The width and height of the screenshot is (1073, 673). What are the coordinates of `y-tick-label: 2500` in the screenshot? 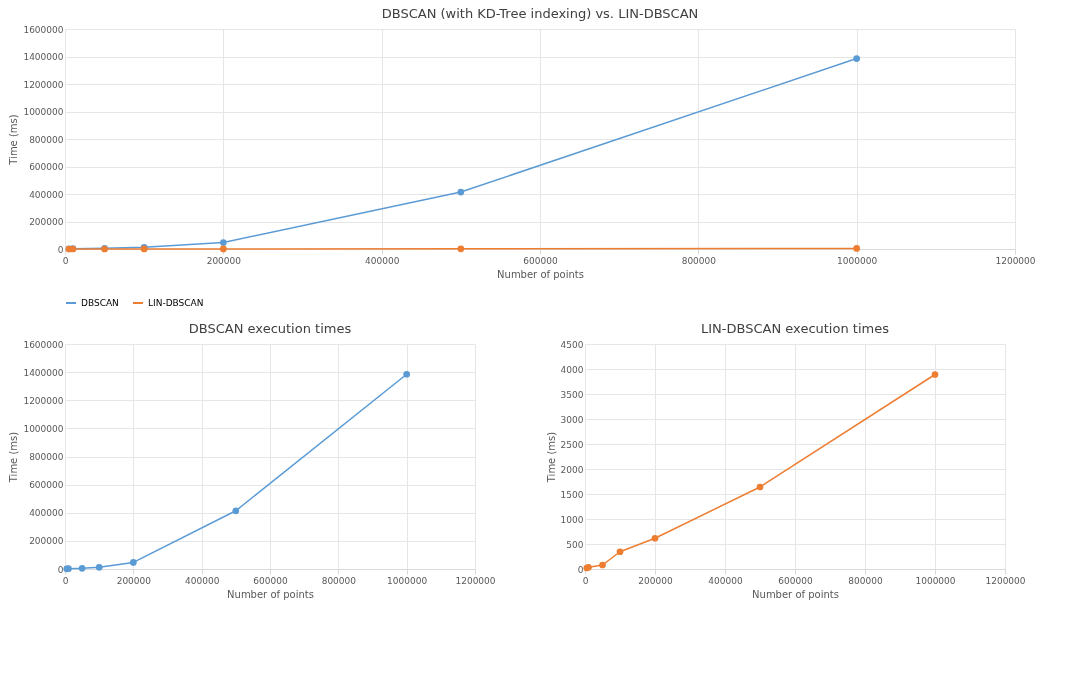 It's located at (572, 444).